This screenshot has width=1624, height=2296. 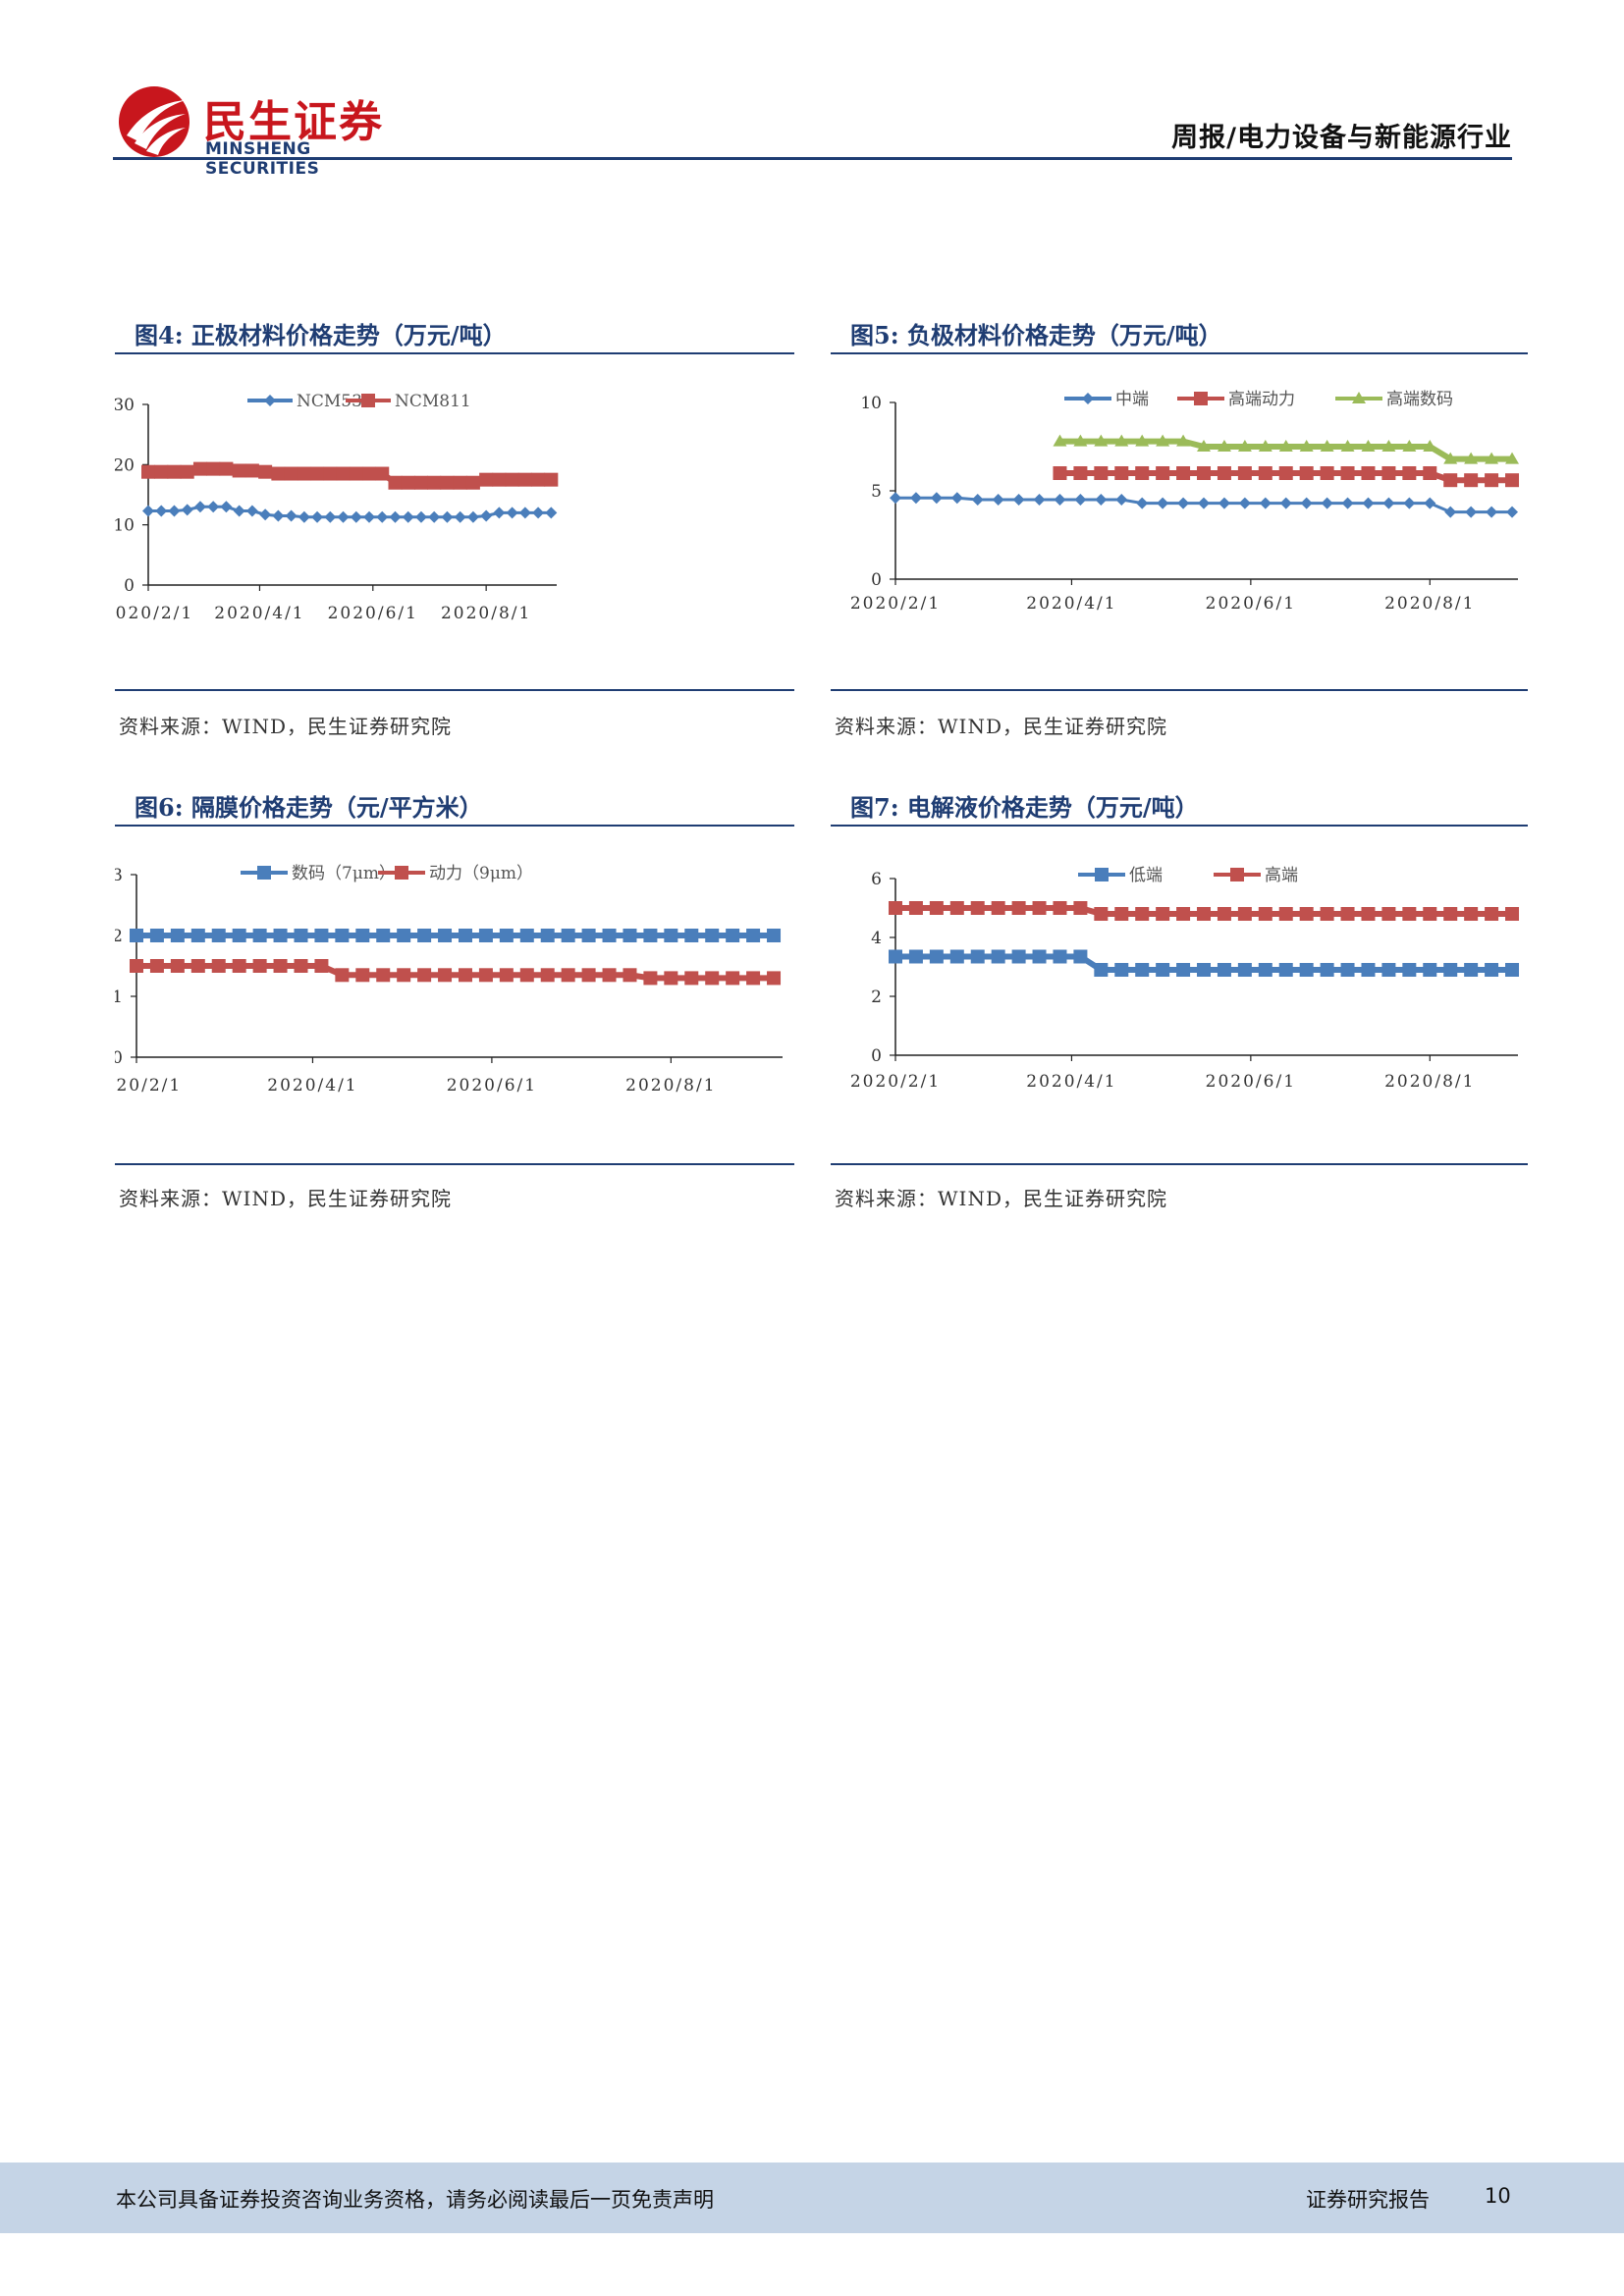 What do you see at coordinates (1001, 727) in the screenshot?
I see `figure-source: 资料来源：WIND，民生证券研究院` at bounding box center [1001, 727].